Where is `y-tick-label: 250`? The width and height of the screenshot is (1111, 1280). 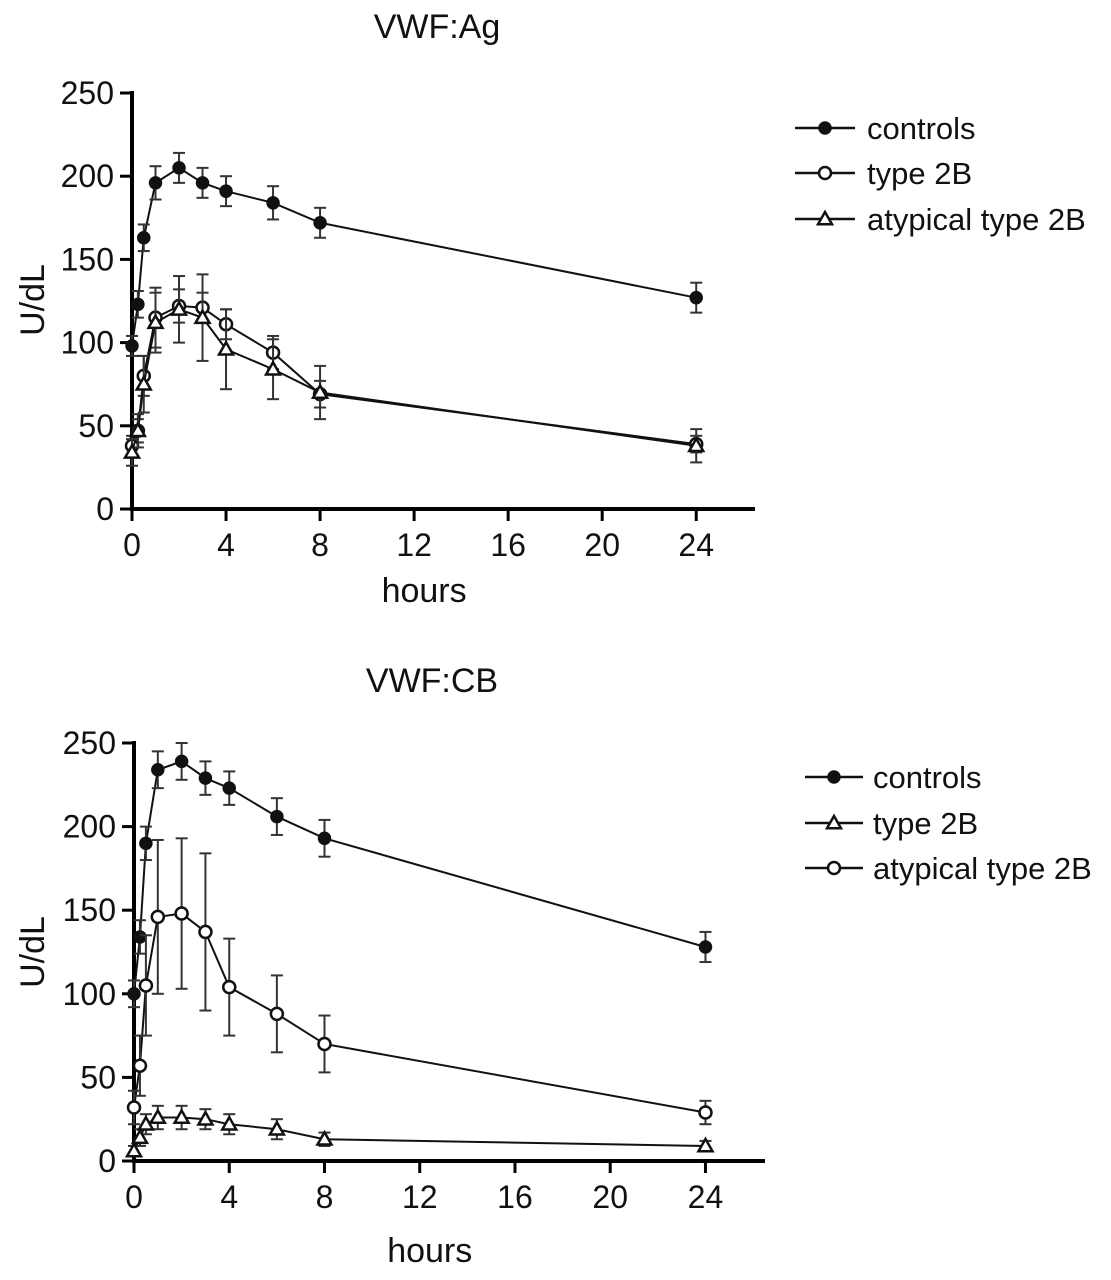 y-tick-label: 250 is located at coordinates (87, 93).